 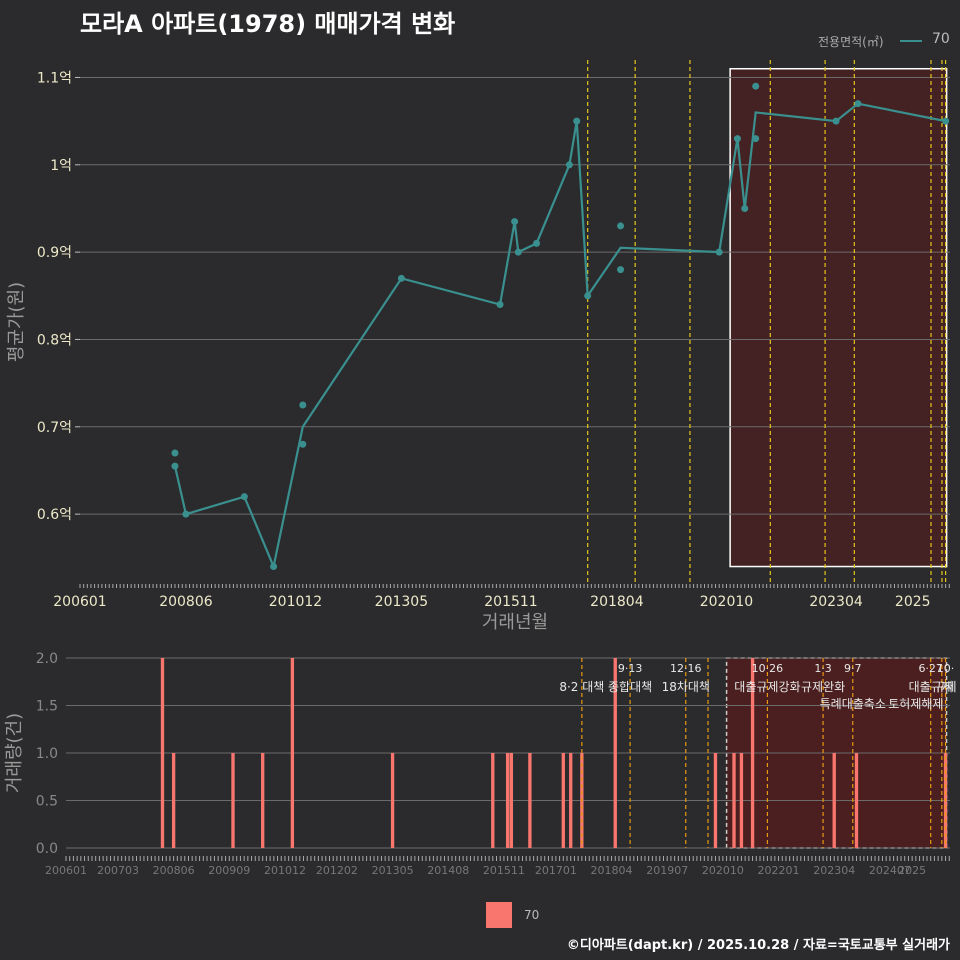 What do you see at coordinates (295, 602) in the screenshot?
I see `x-tick-label: 201012` at bounding box center [295, 602].